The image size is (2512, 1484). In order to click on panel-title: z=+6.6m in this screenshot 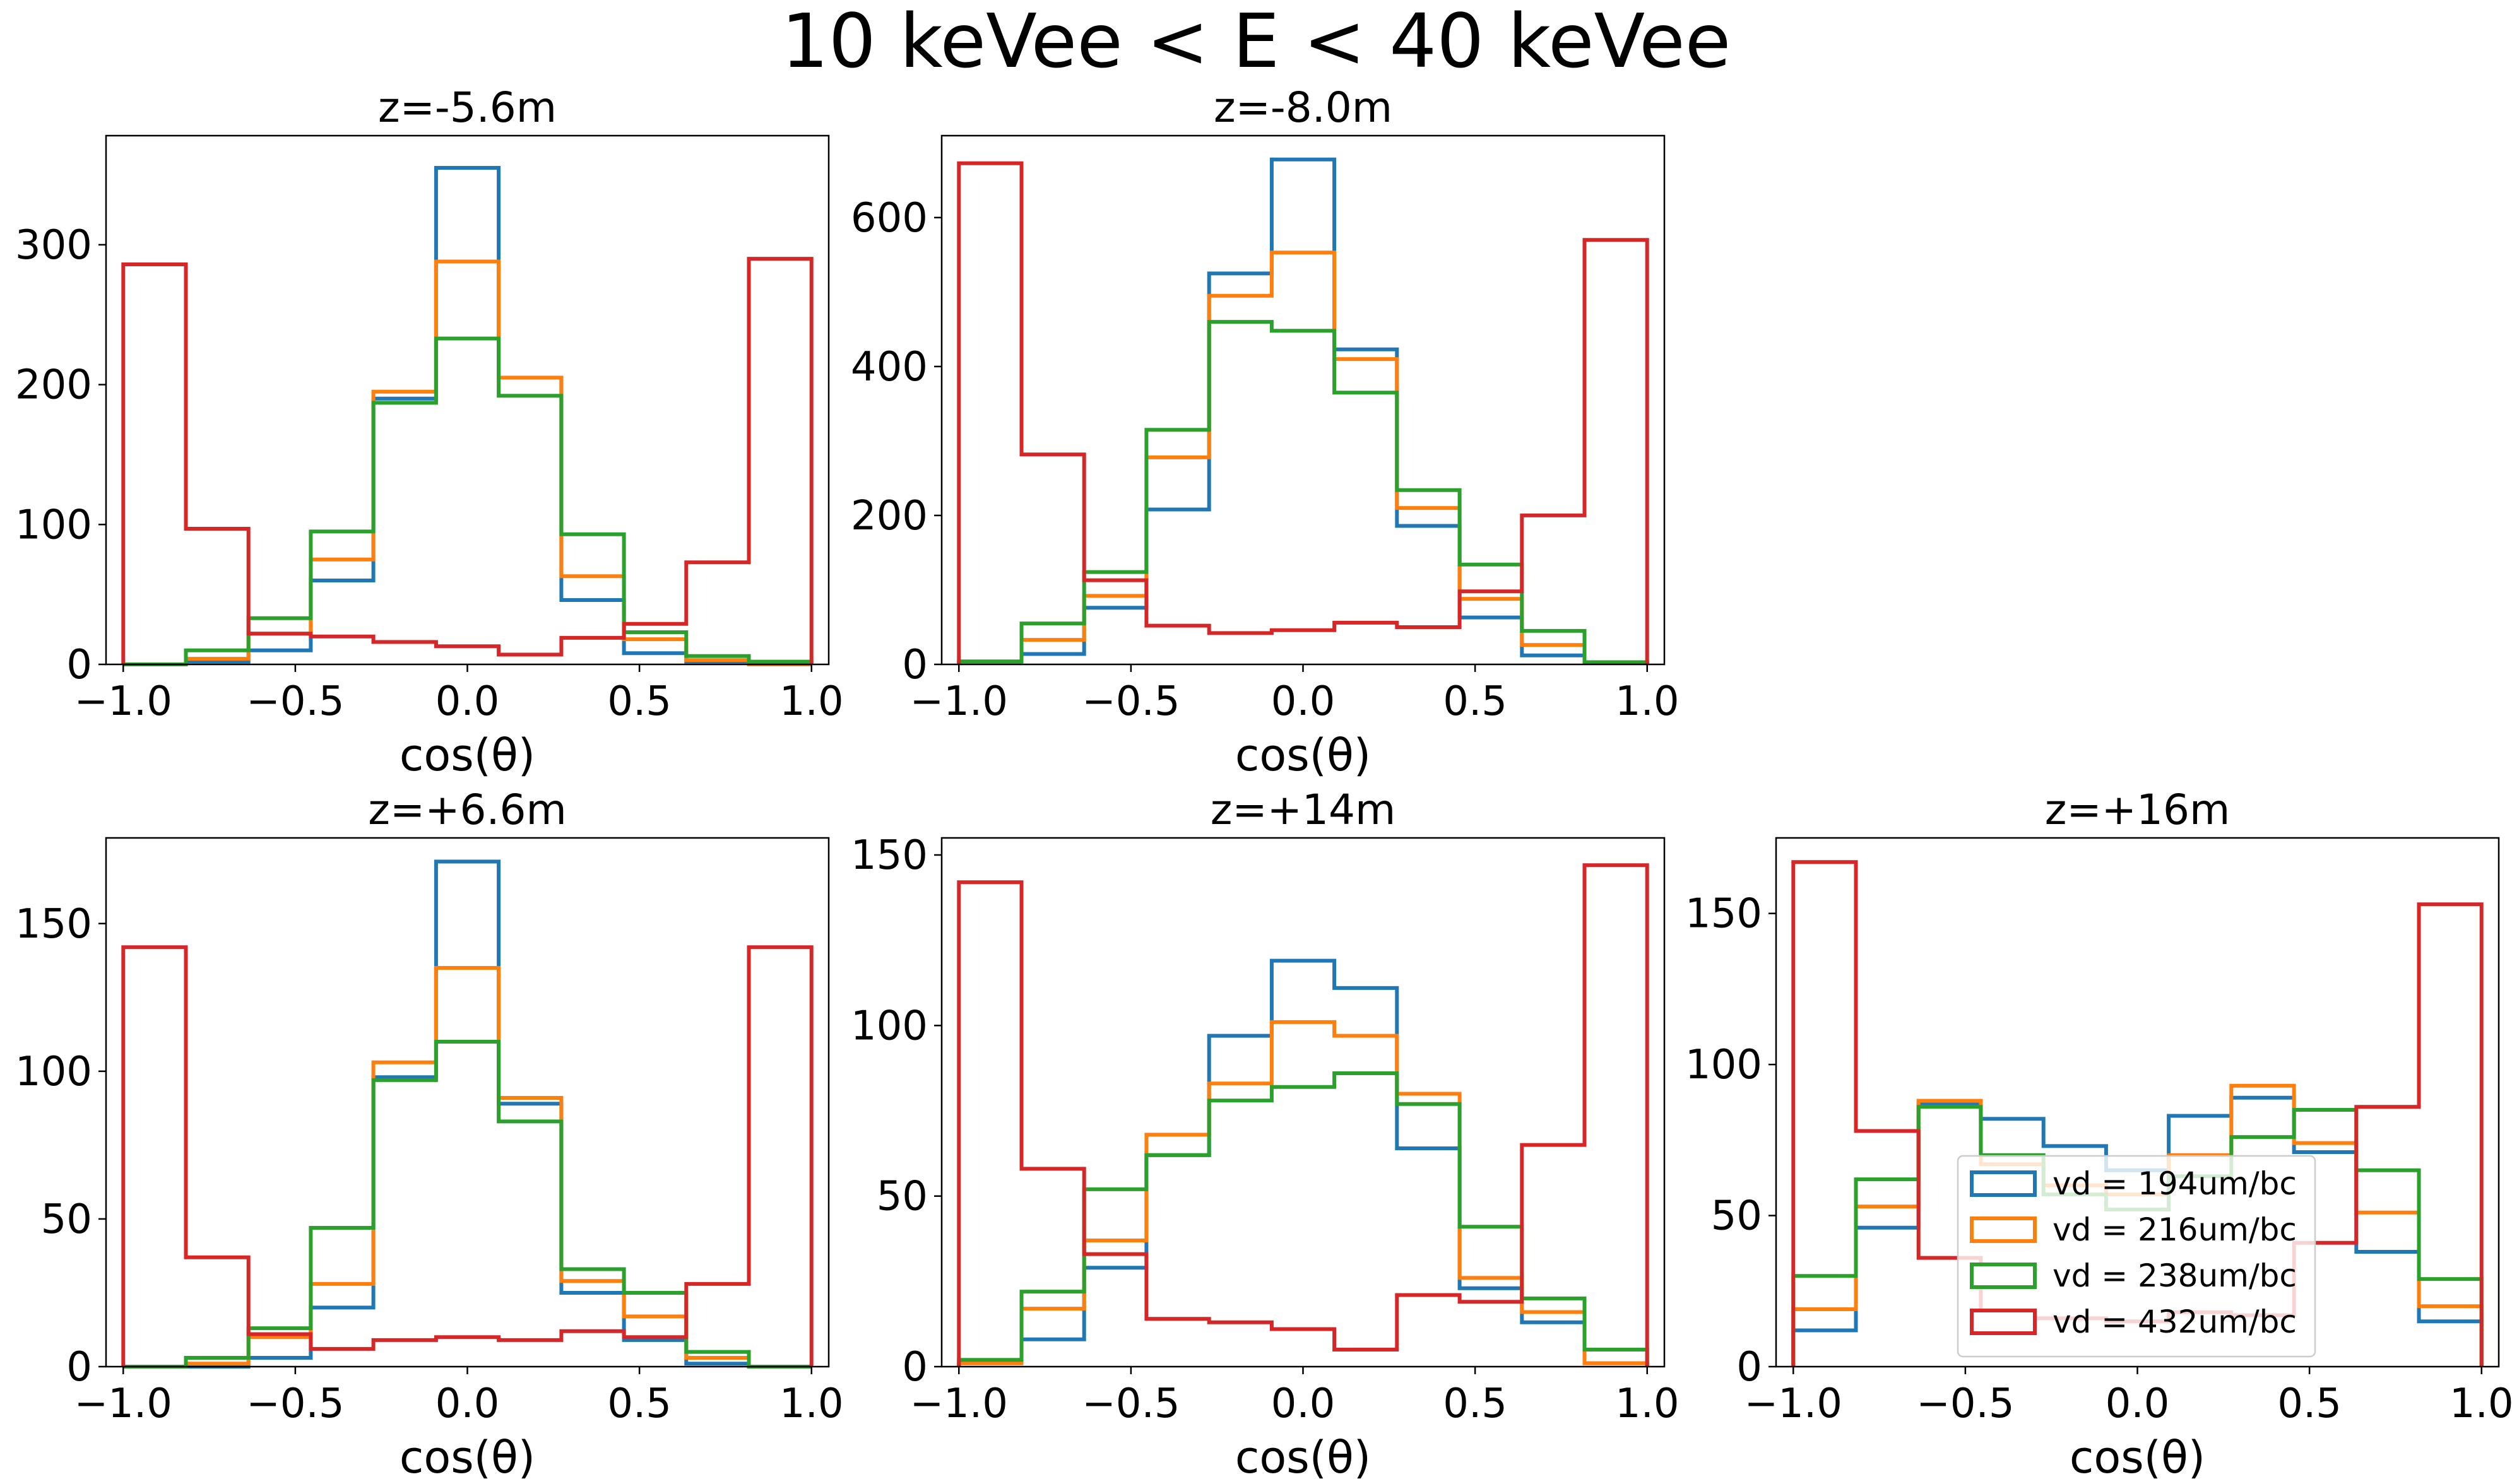, I will do `click(467, 810)`.